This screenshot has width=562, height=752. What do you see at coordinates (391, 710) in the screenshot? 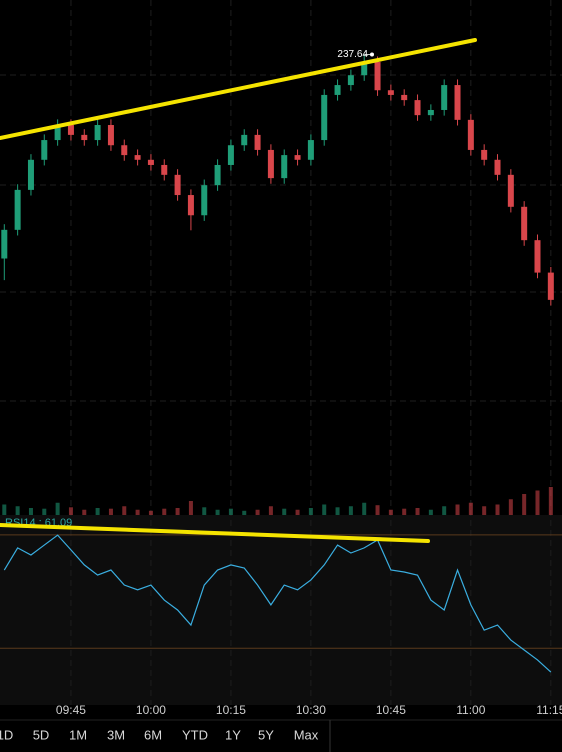
I see `x-tick-label: 10:45` at bounding box center [391, 710].